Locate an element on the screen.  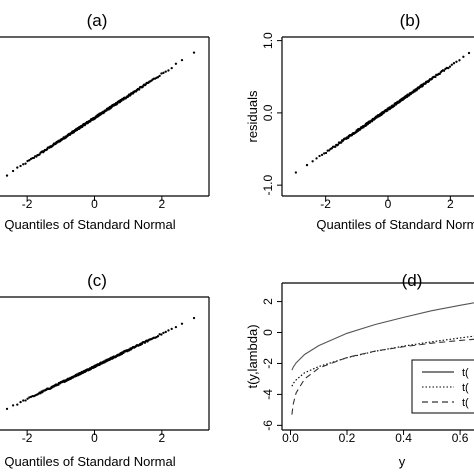
x-axis-label: y is located at coordinates (402, 461).